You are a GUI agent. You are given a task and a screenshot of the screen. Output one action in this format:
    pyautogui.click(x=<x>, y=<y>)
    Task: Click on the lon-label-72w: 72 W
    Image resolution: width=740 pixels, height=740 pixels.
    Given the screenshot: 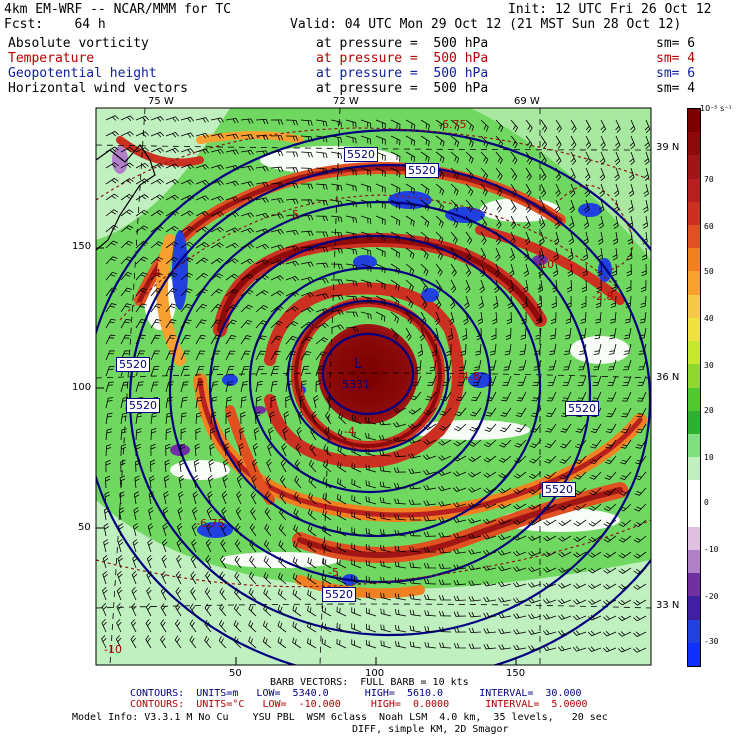 What is the action you would take?
    pyautogui.click(x=346, y=101)
    